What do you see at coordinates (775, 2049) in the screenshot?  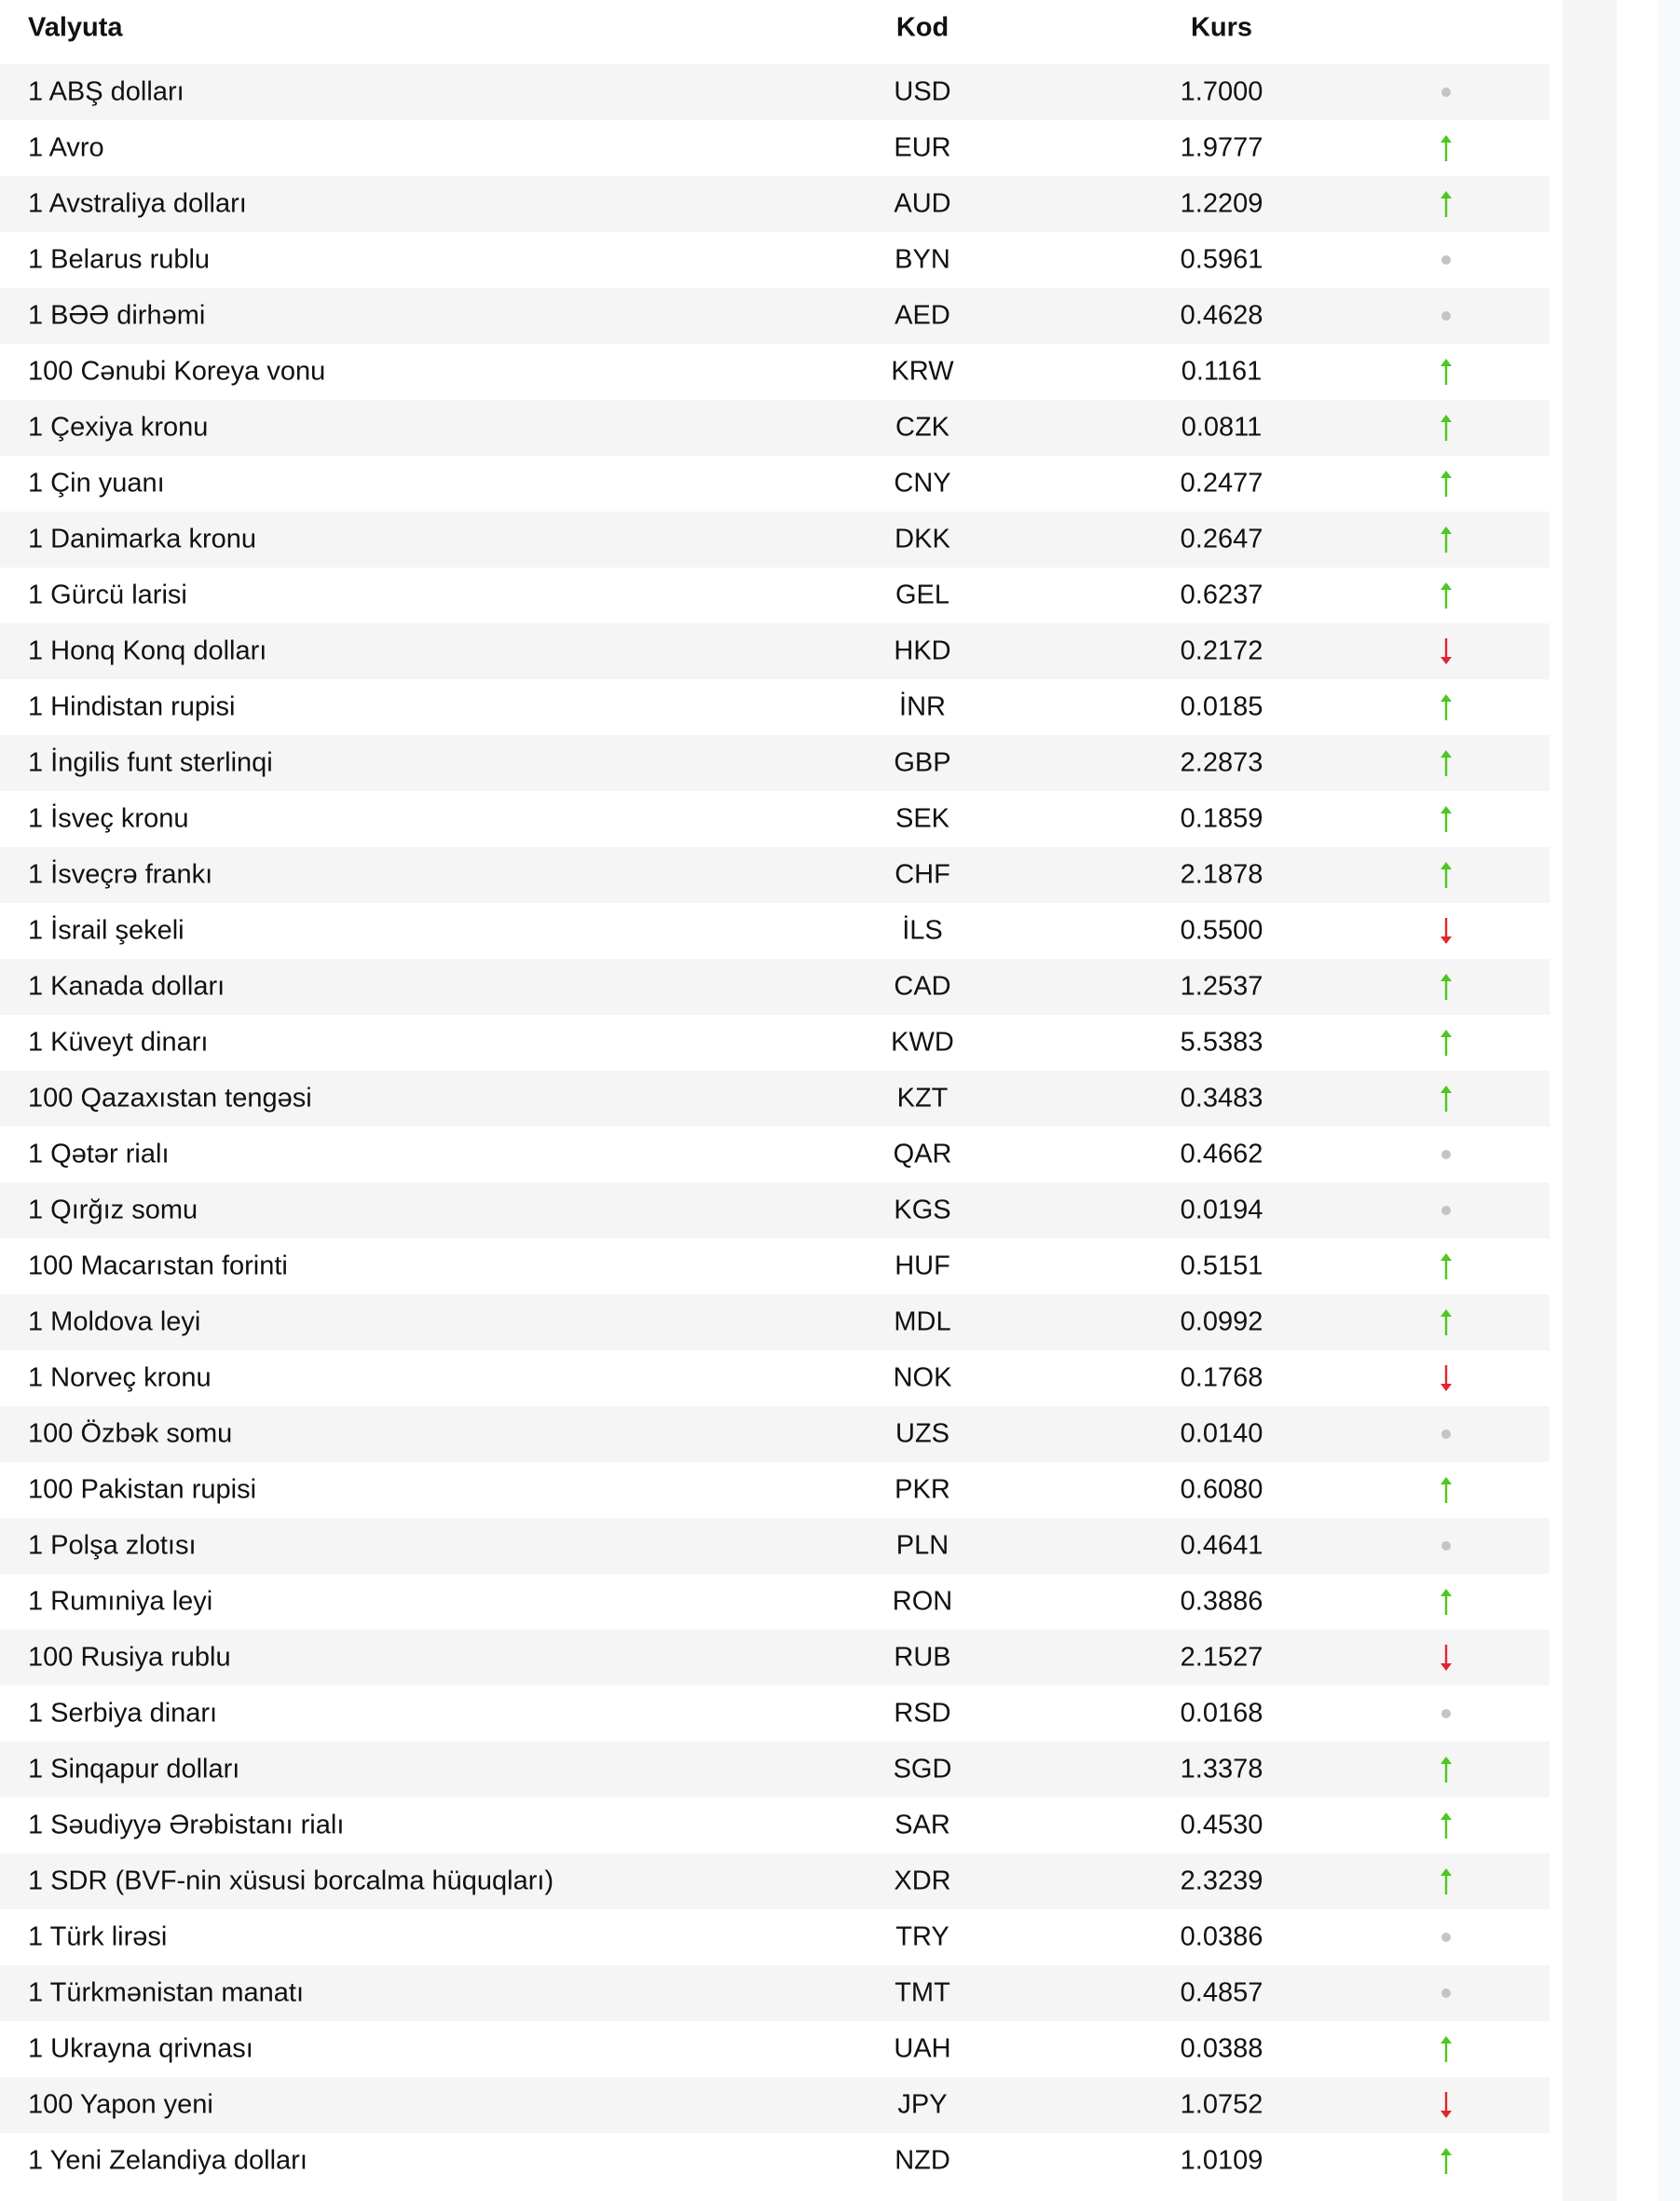 I see `table-row: 1 Ukrayna qrivnası UAH 0.0388` at bounding box center [775, 2049].